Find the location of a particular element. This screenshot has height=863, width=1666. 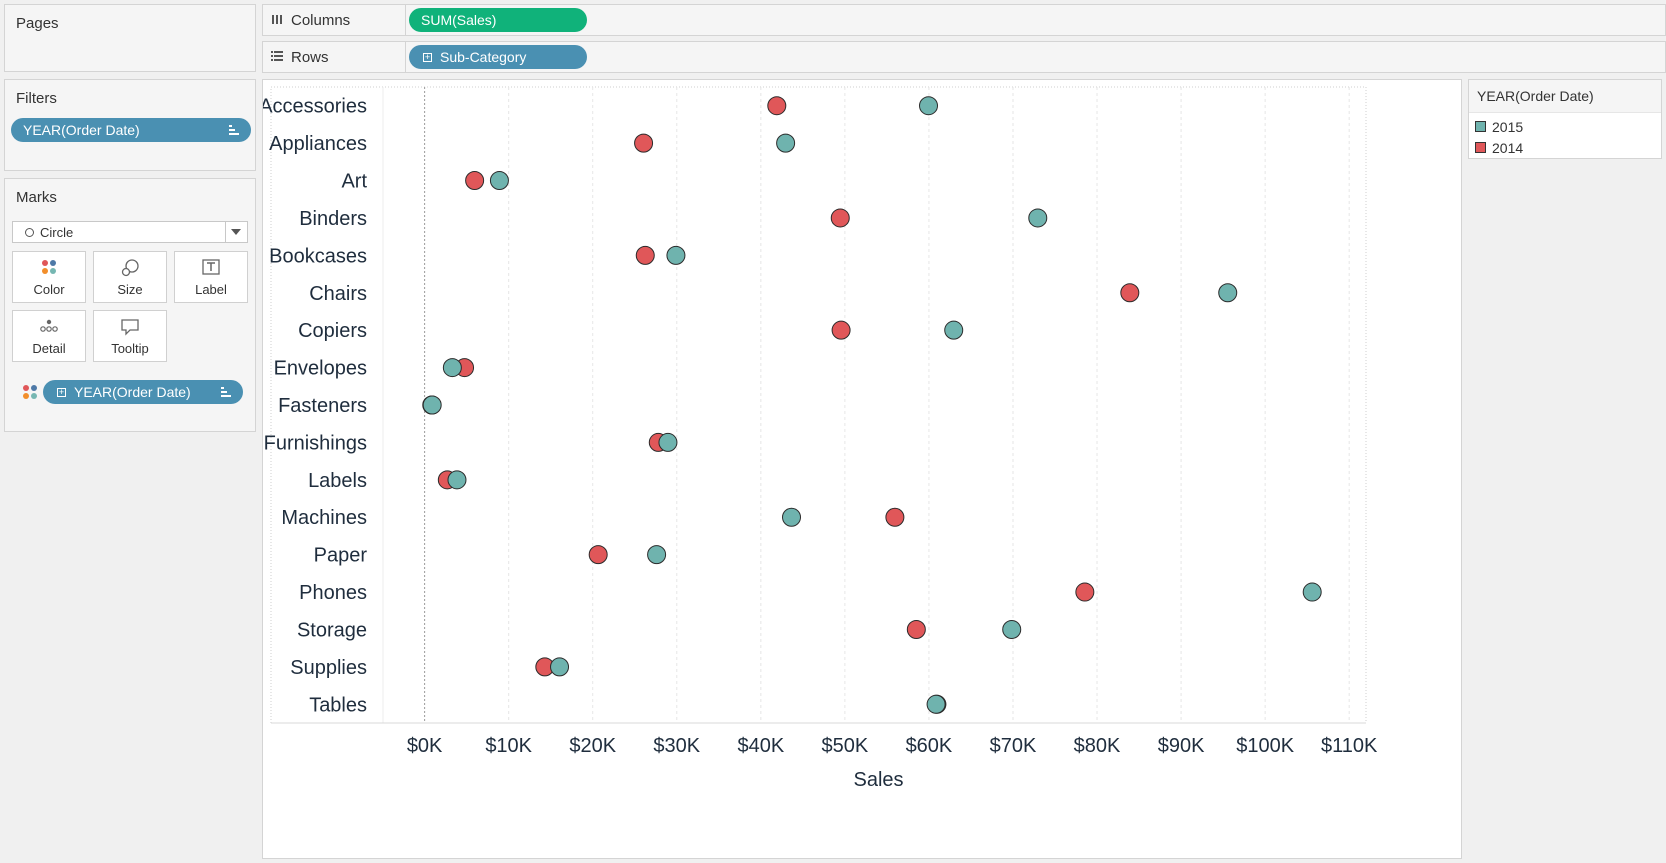

size-button: Size is located at coordinates (130, 277).